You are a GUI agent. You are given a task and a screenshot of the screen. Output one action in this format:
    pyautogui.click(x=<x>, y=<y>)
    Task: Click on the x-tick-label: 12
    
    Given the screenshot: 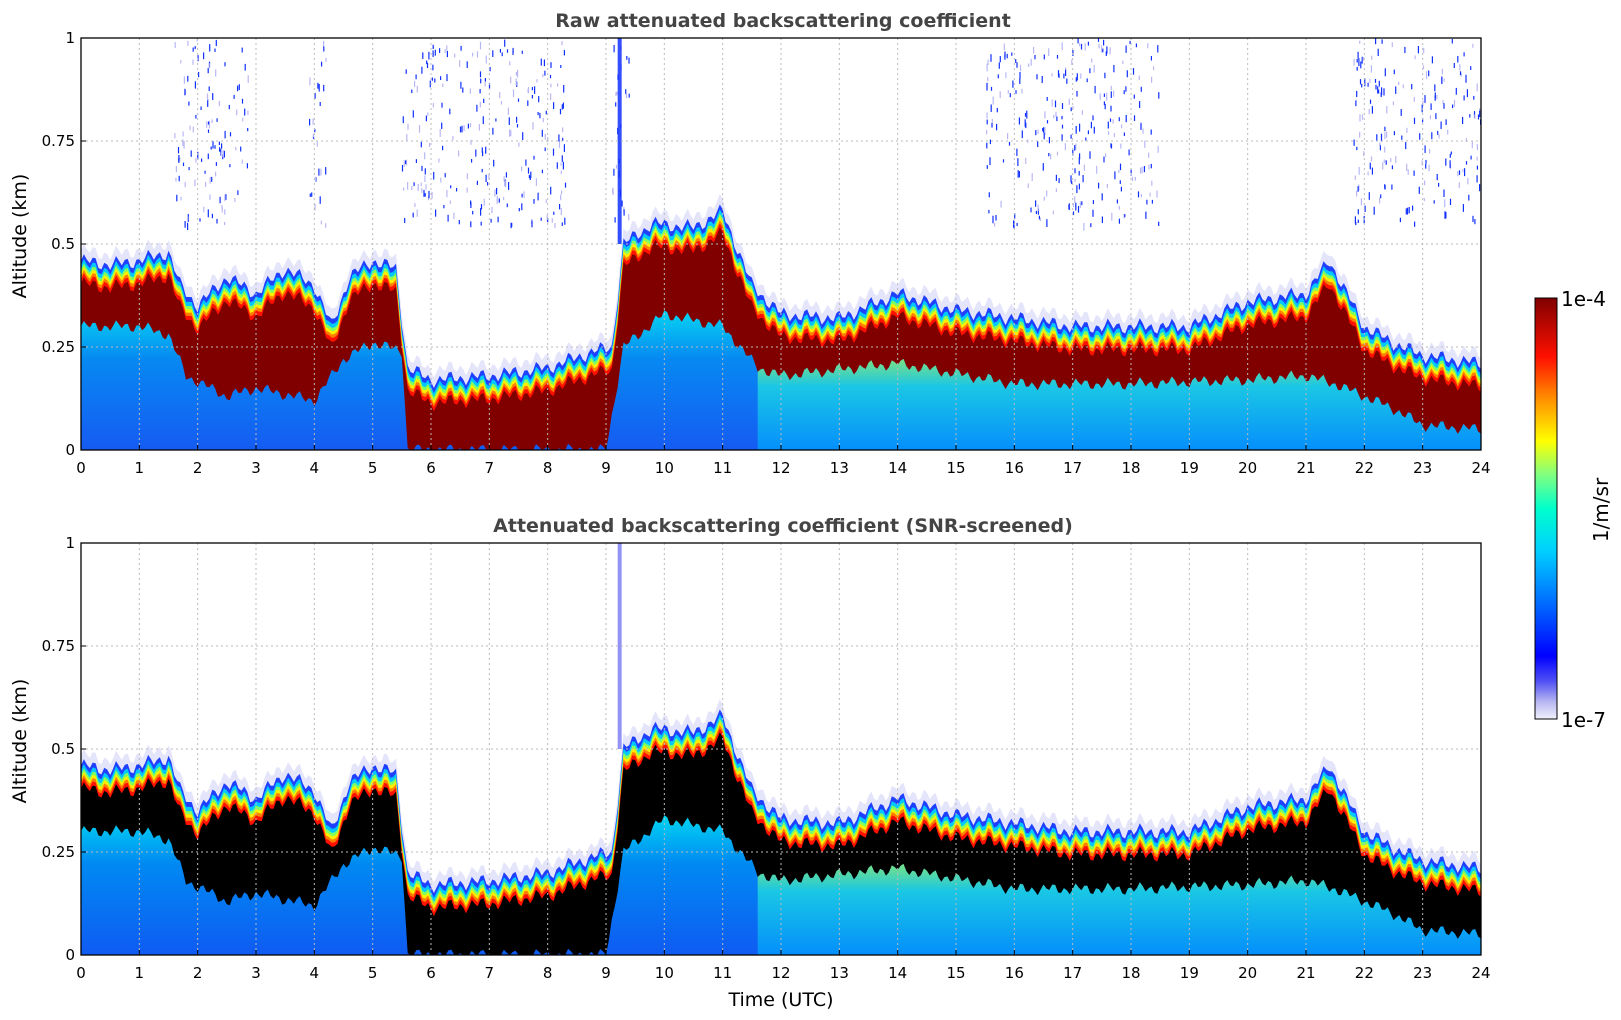 What is the action you would take?
    pyautogui.click(x=780, y=973)
    